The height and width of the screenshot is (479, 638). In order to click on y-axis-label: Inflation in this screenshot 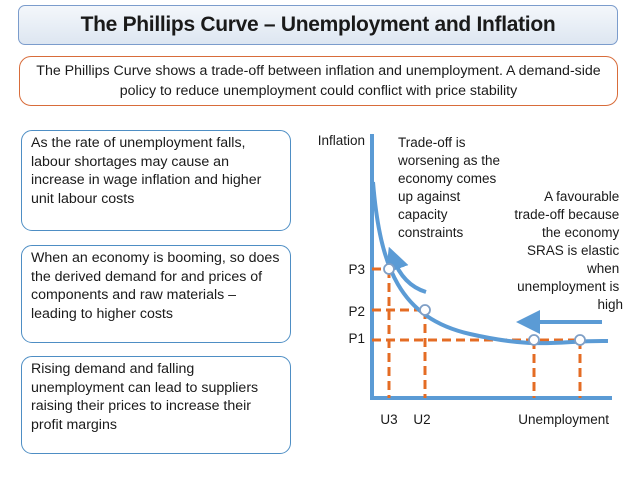, I will do `click(341, 140)`.